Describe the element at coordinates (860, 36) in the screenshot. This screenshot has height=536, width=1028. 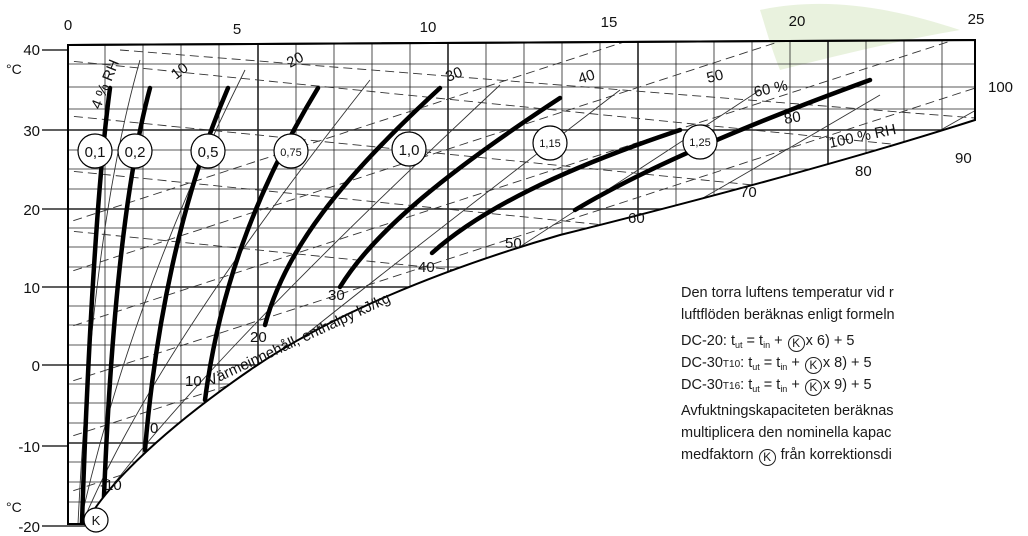
I see `leaf-watermark` at that location.